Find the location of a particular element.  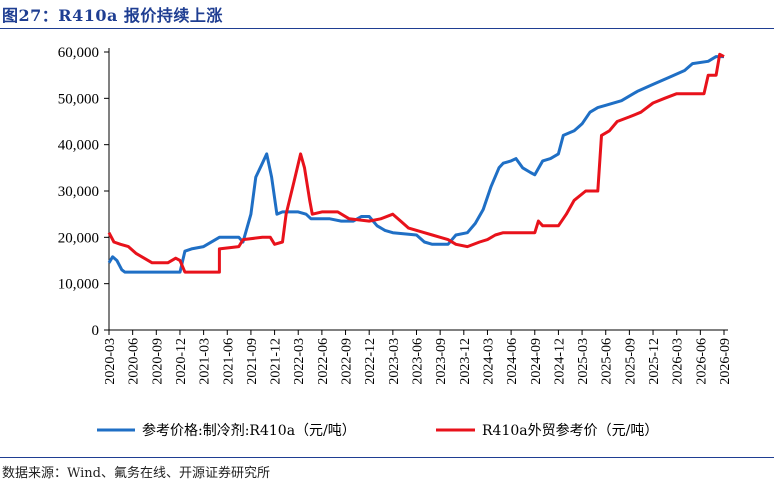

source-note: 数据来源：Wind、氟务在线、开源证券研究所 is located at coordinates (136, 473).